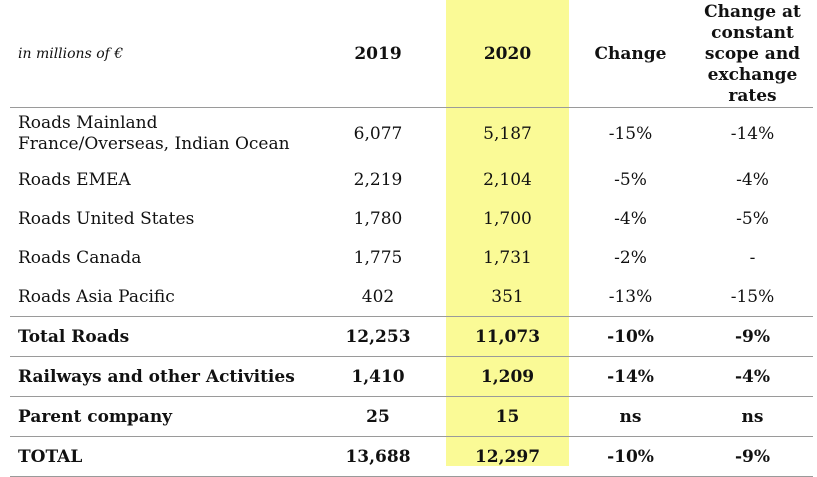  Describe the element at coordinates (630, 257) in the screenshot. I see `cell-change: -2%` at that location.